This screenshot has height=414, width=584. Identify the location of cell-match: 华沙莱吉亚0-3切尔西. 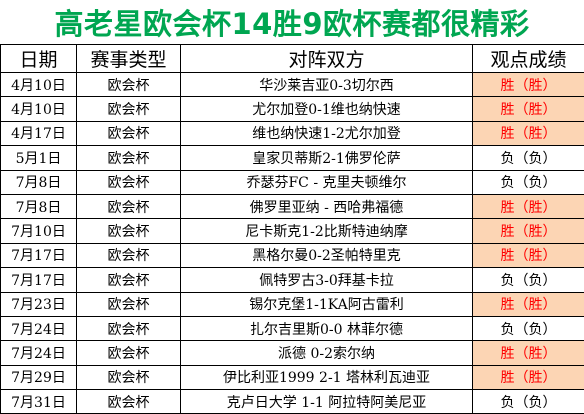
(327, 85).